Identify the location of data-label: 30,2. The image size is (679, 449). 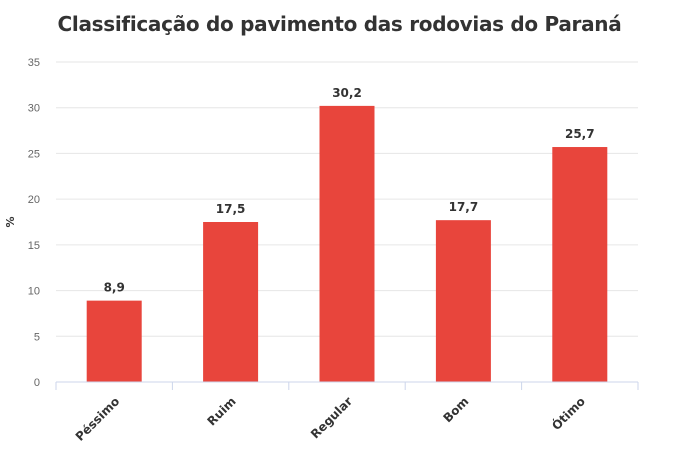
(347, 93).